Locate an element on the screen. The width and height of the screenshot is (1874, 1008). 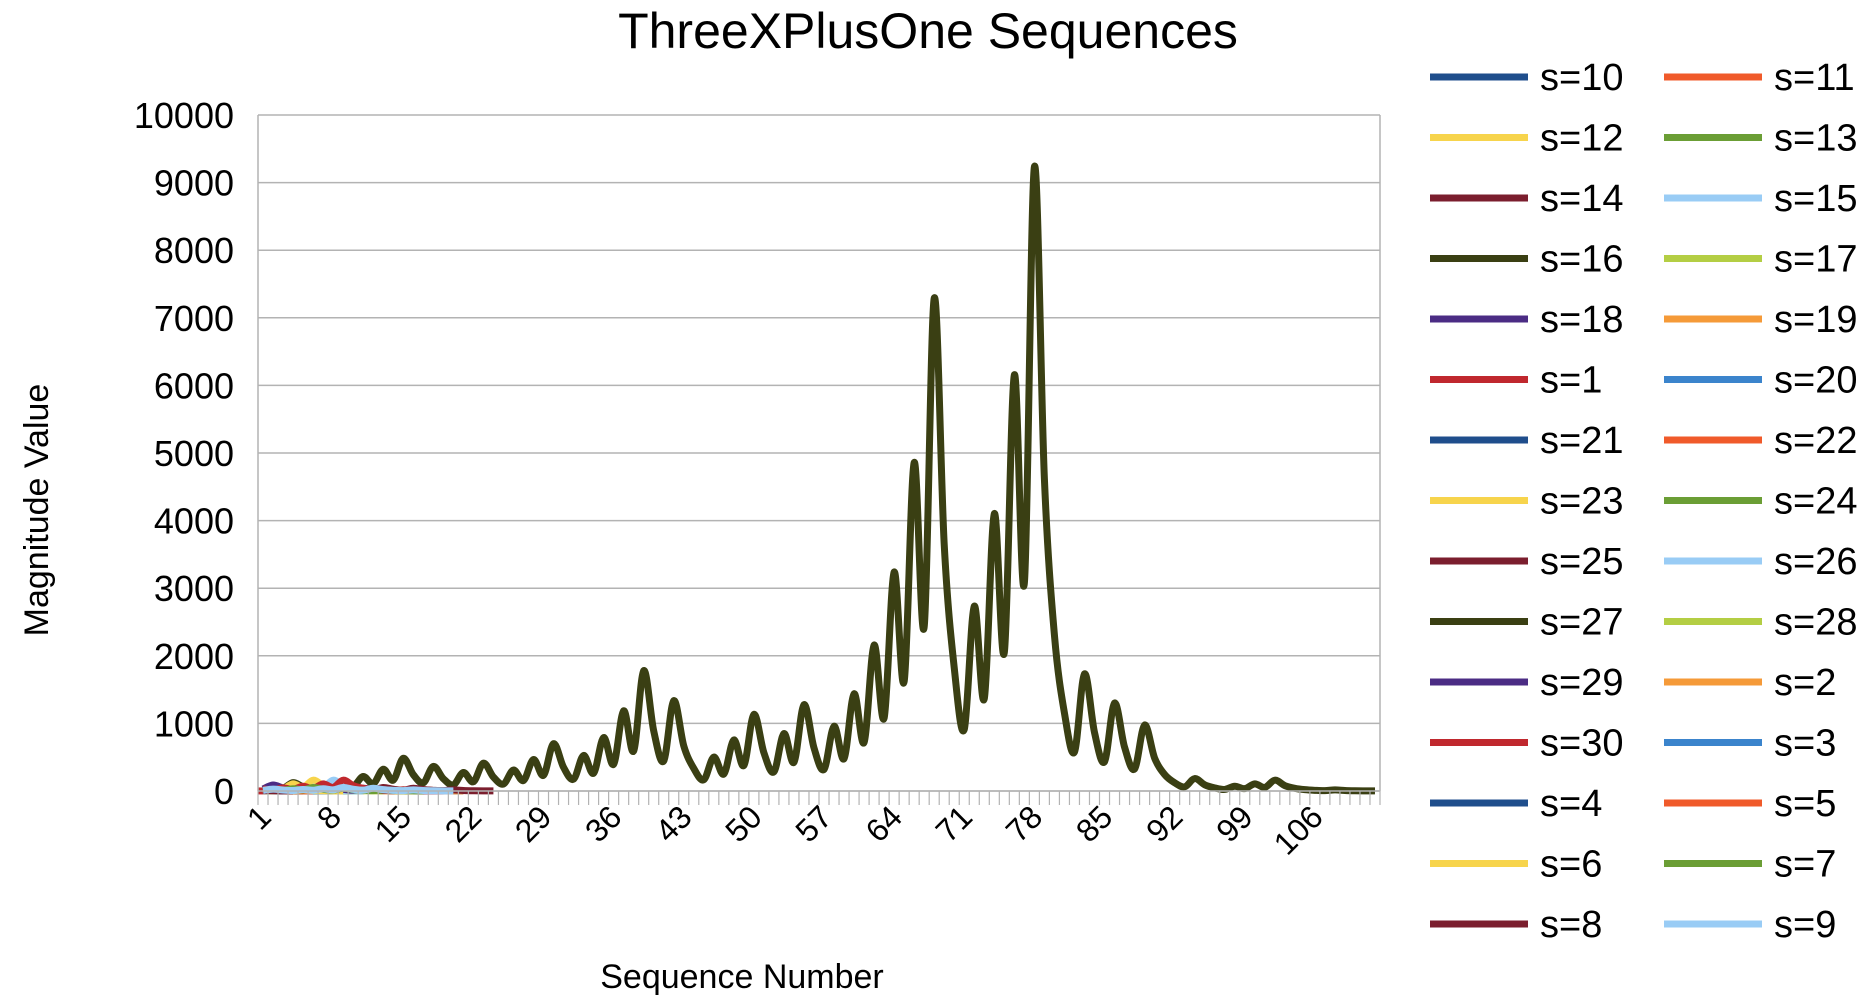
x-tick-label: 1 is located at coordinates (259, 817).